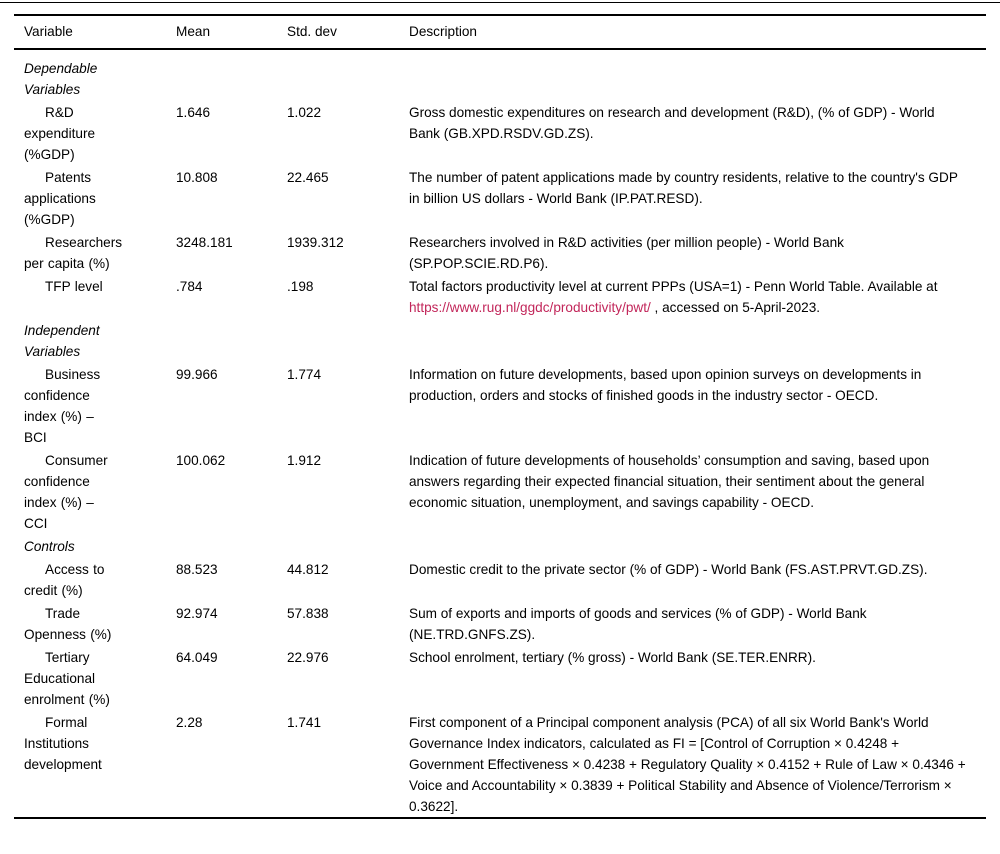  Describe the element at coordinates (49, 546) in the screenshot. I see `section-label: Controls` at that location.